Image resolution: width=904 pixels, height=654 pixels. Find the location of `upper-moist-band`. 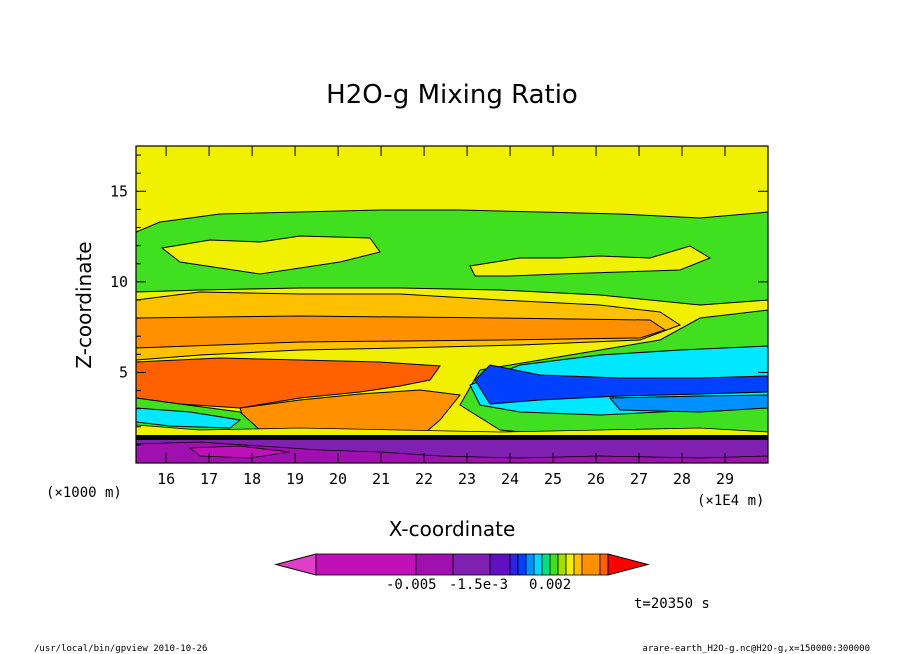

upper-moist-band is located at coordinates (452, 257).